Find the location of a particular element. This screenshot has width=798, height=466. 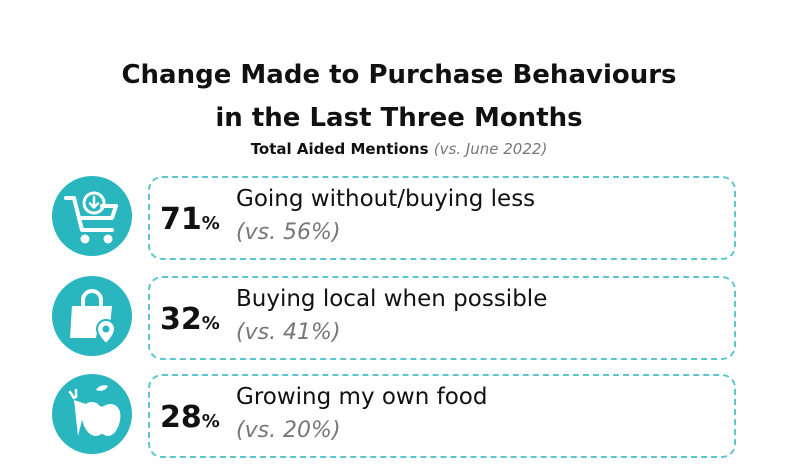

title-line-2: in the Last Three Months is located at coordinates (399, 118).